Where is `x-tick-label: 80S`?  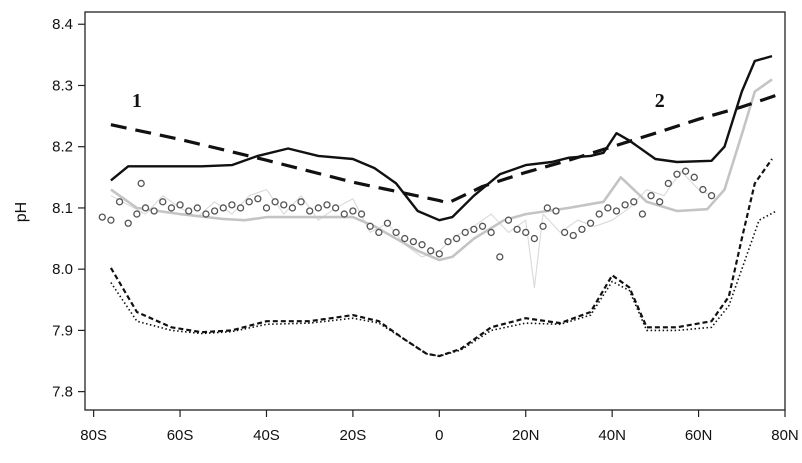
x-tick-label: 80S is located at coordinates (93, 435).